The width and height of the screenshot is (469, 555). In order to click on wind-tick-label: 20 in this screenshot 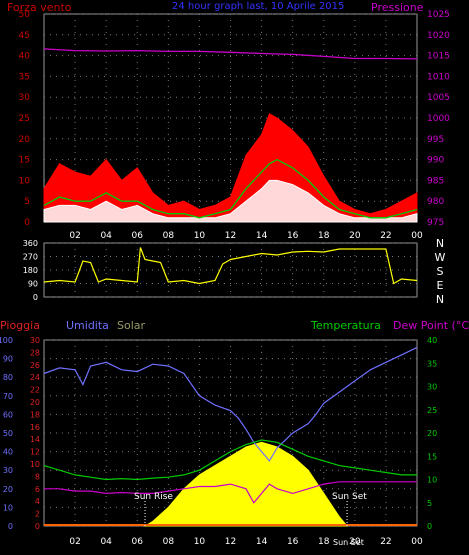, I will do `click(25, 140)`.